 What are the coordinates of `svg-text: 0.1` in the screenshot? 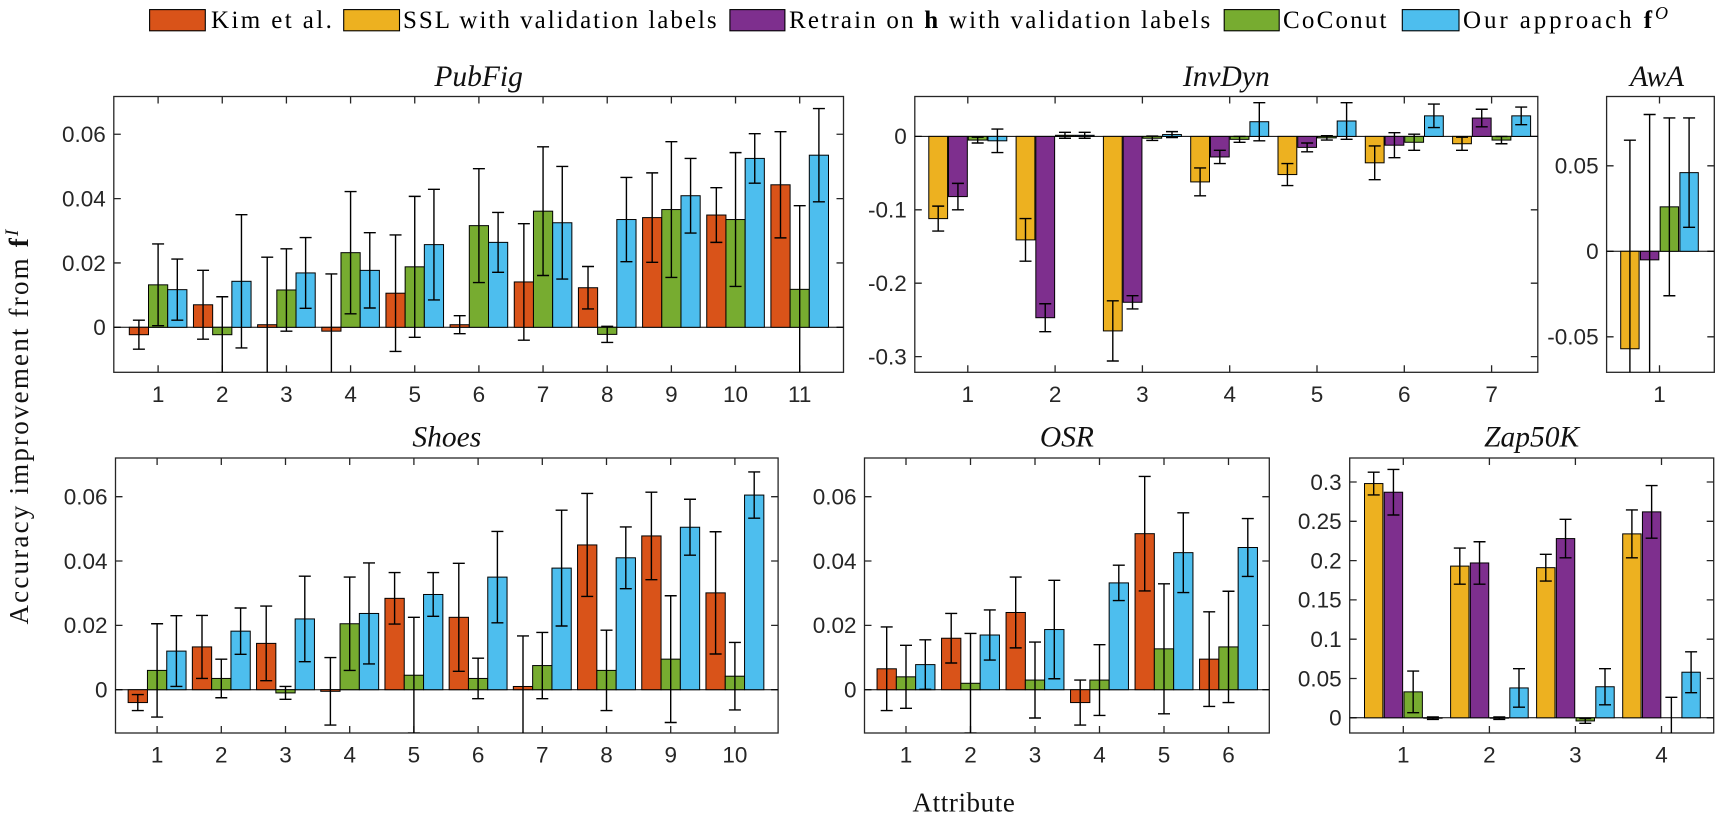 It's located at (1325, 639).